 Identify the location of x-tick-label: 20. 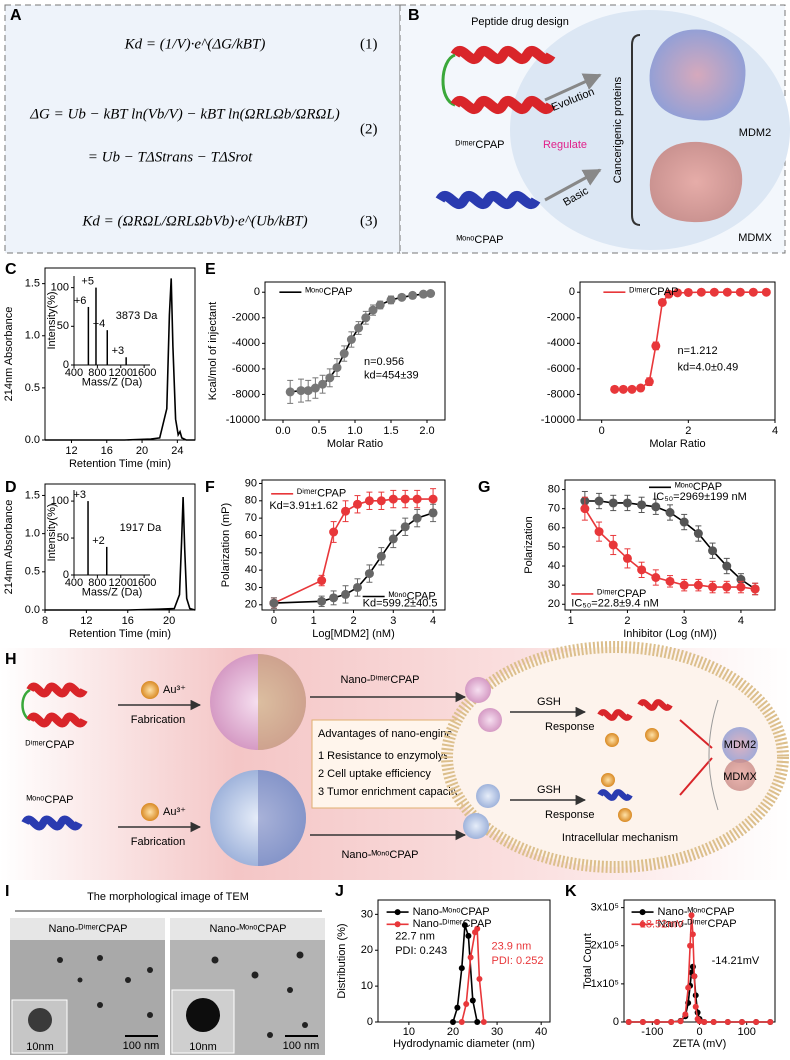
(453, 1032).